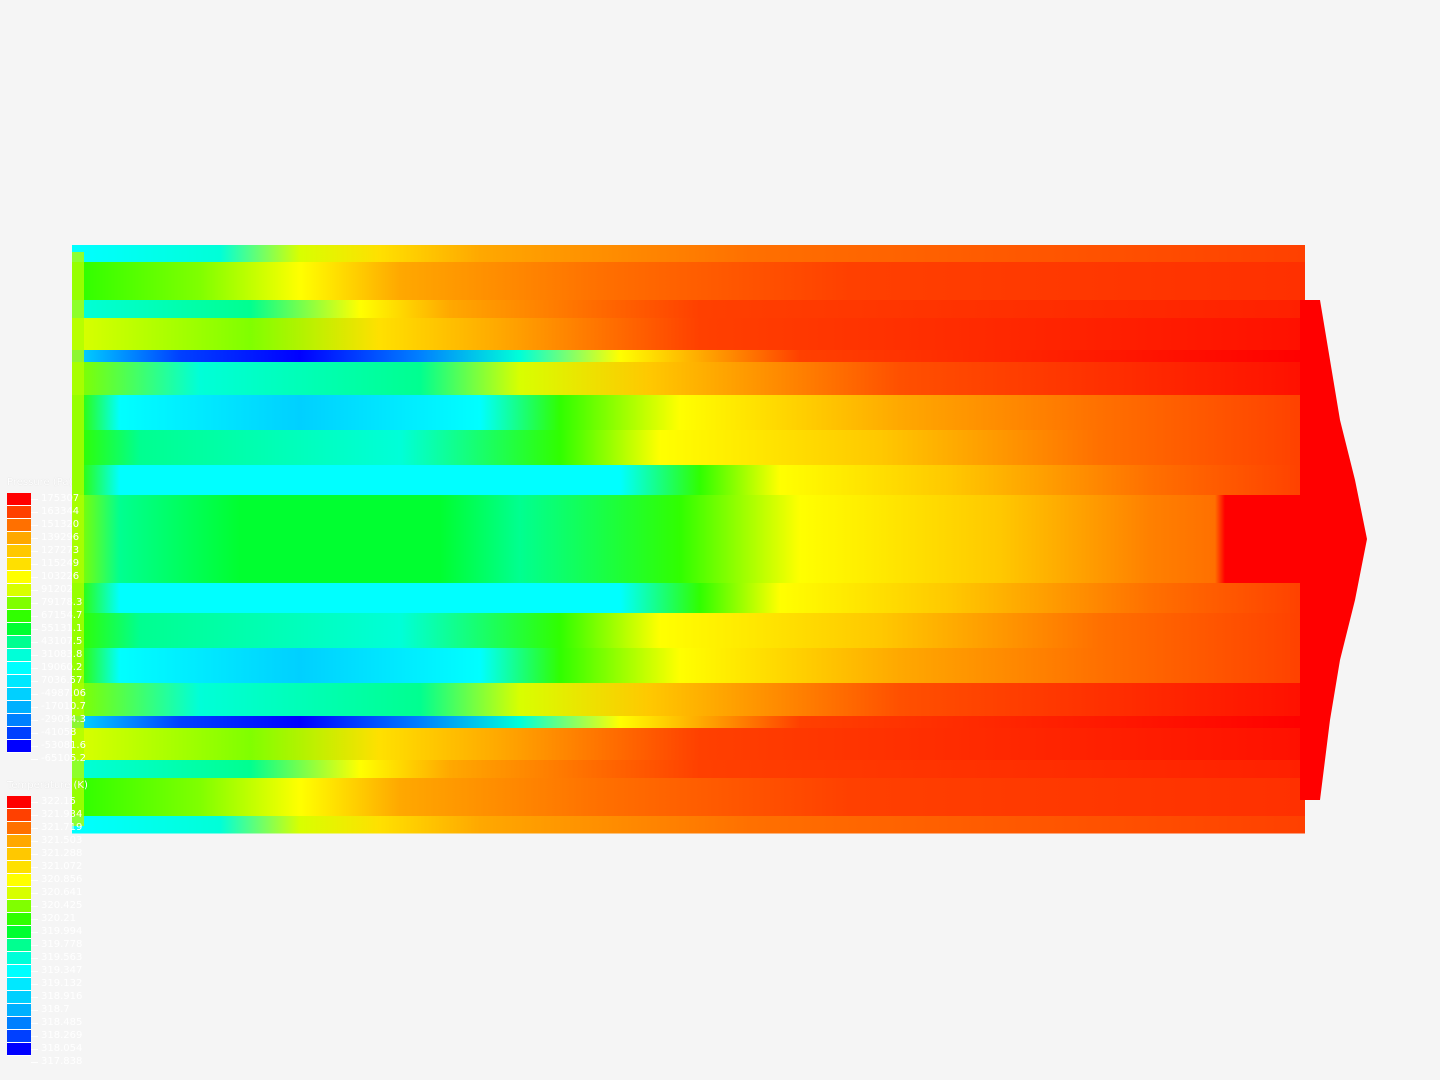 The height and width of the screenshot is (1080, 1440). What do you see at coordinates (62, 996) in the screenshot?
I see `legend-label: 318.916` at bounding box center [62, 996].